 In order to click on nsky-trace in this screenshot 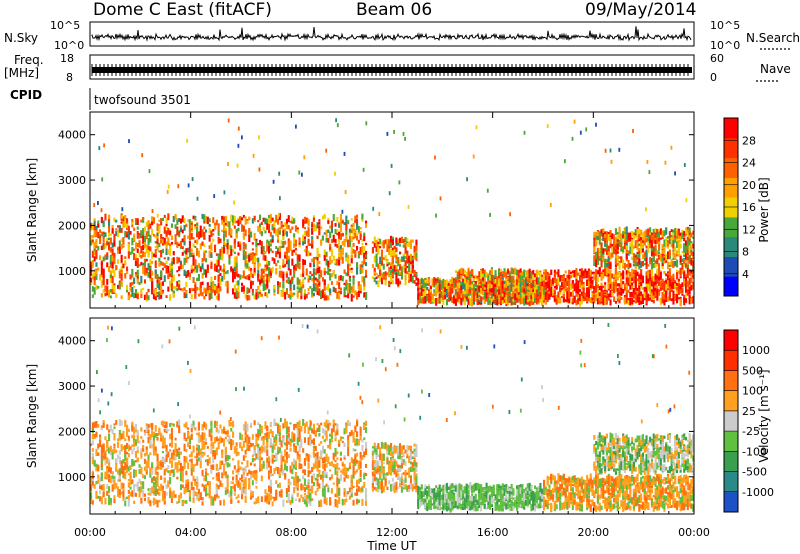, I will do `click(391, 34)`.